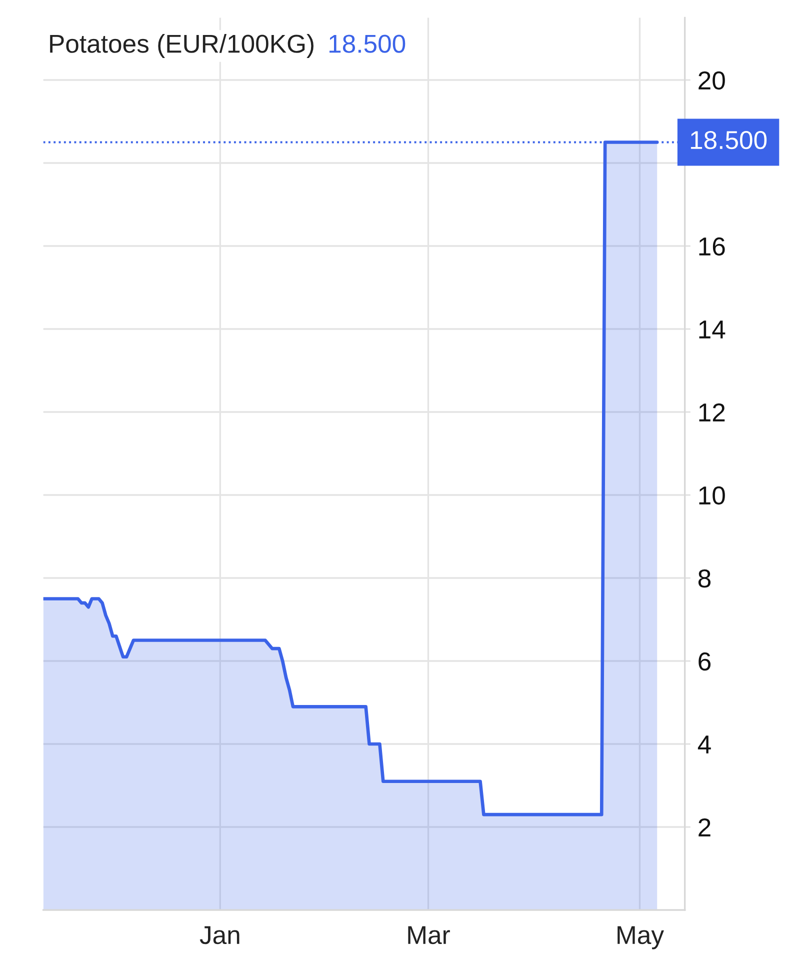  I want to click on text: Potatoes (EUR/100KG), so click(182, 46).